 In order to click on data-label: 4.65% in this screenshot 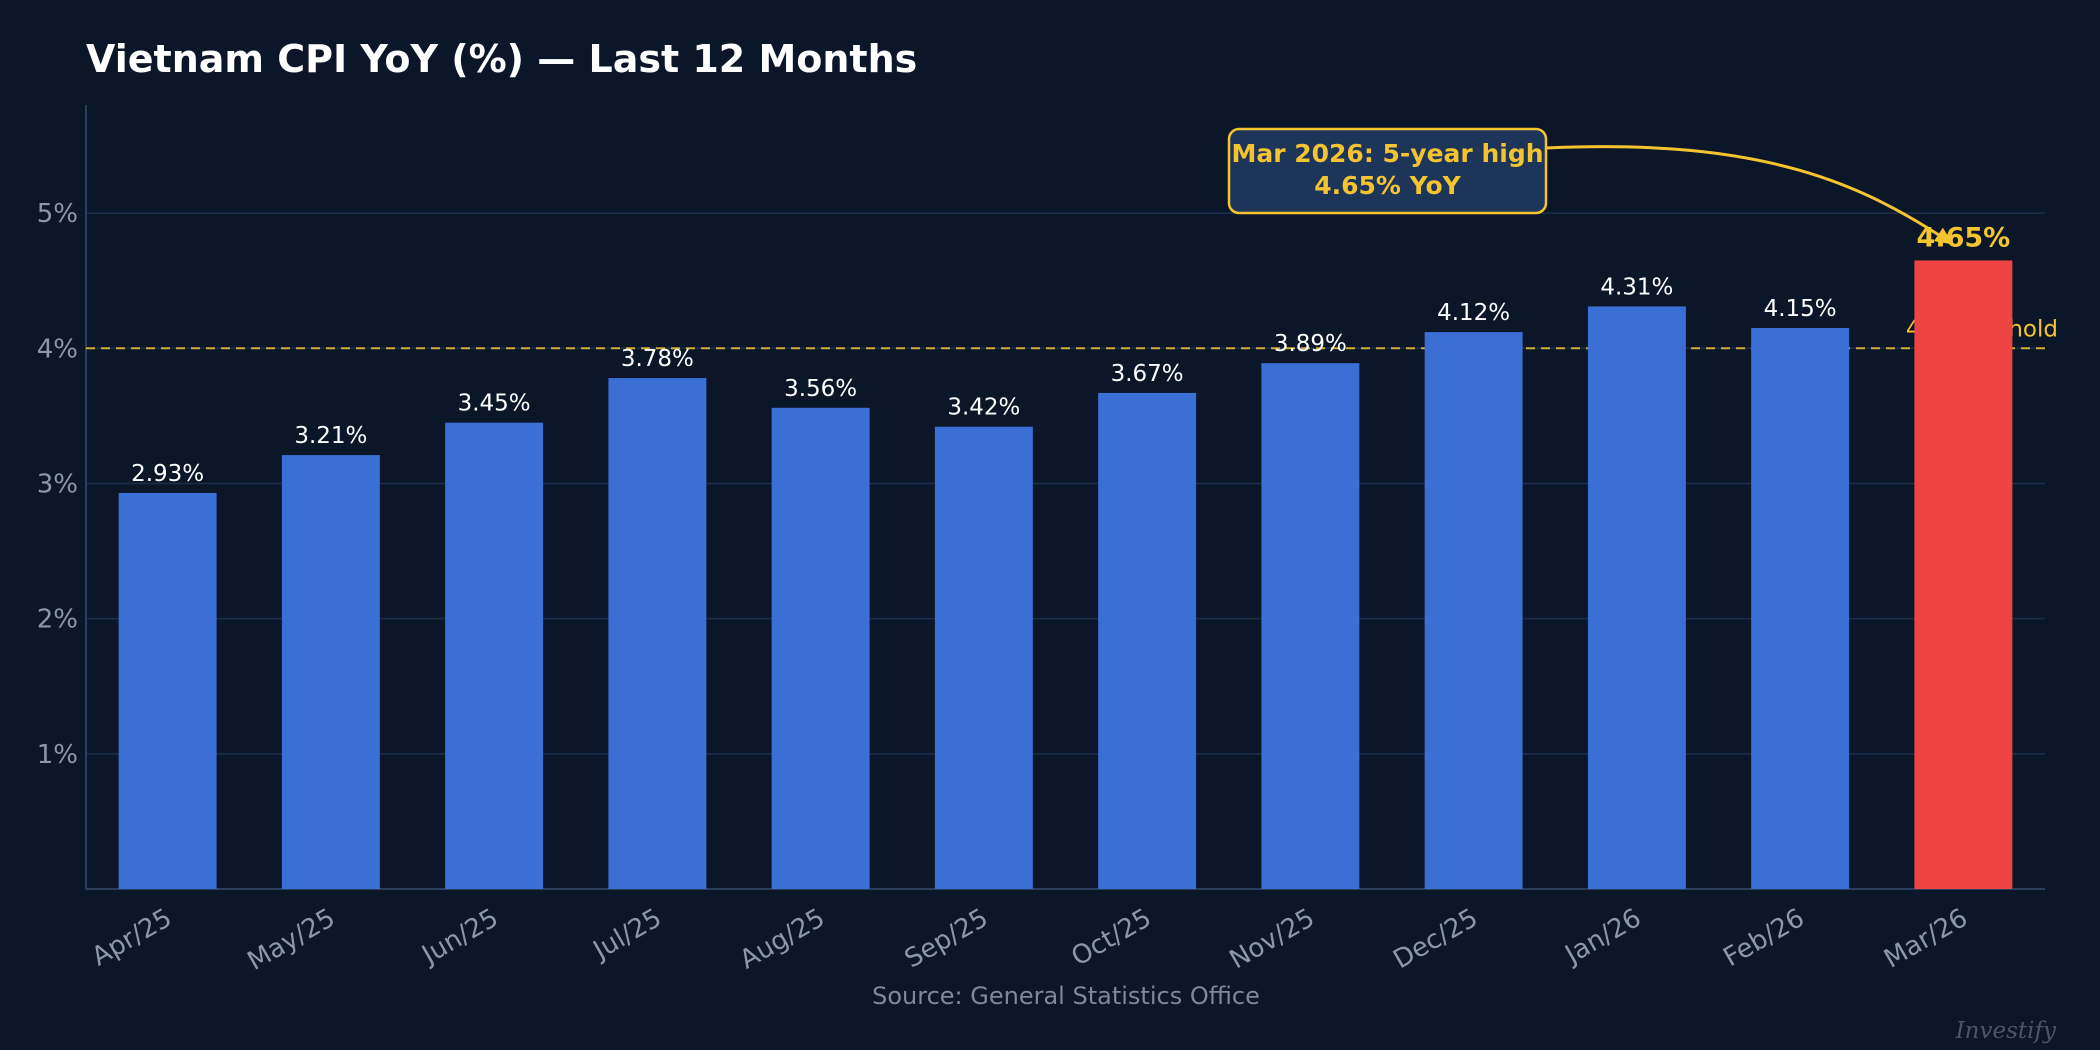, I will do `click(1964, 237)`.